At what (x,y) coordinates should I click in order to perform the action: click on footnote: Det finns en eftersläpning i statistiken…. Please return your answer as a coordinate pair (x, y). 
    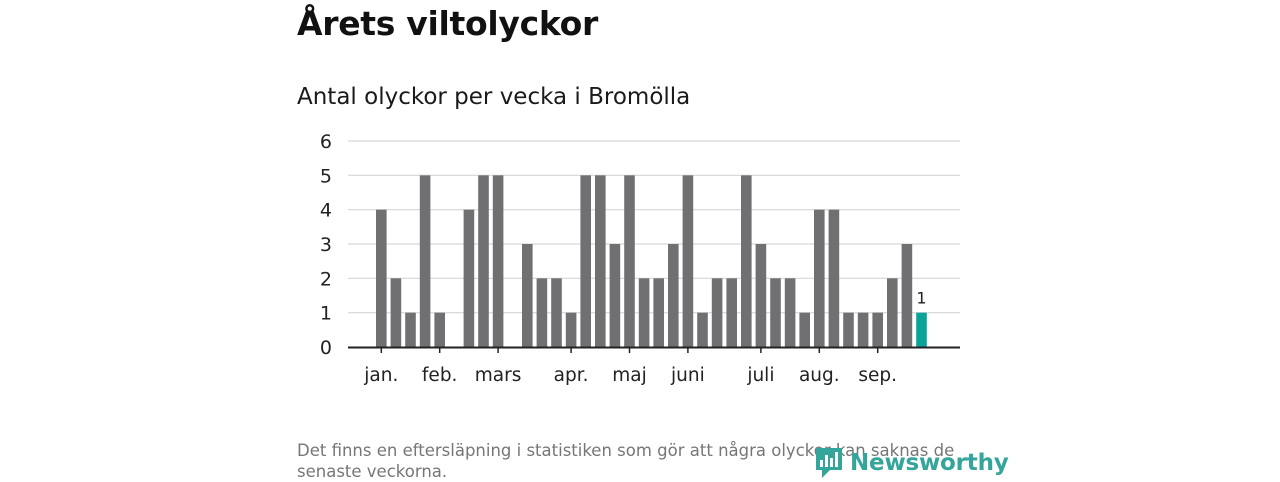
    Looking at the image, I should click on (626, 461).